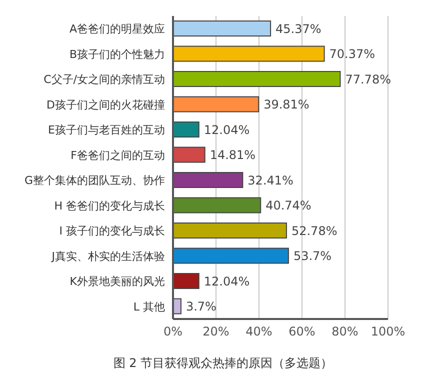 The image size is (438, 384). I want to click on x-tick-label: 60%, so click(302, 331).